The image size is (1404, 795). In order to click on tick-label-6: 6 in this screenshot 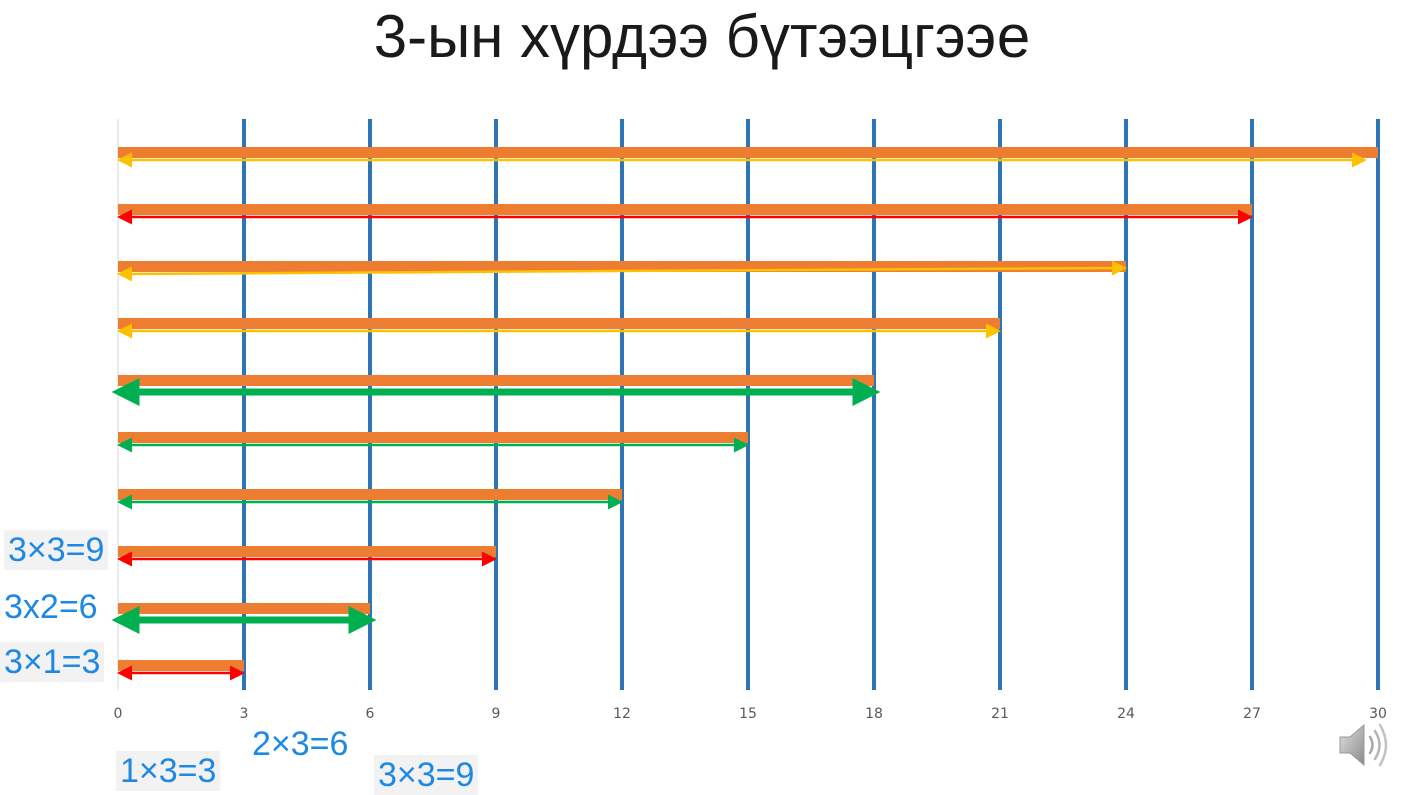, I will do `click(370, 714)`.